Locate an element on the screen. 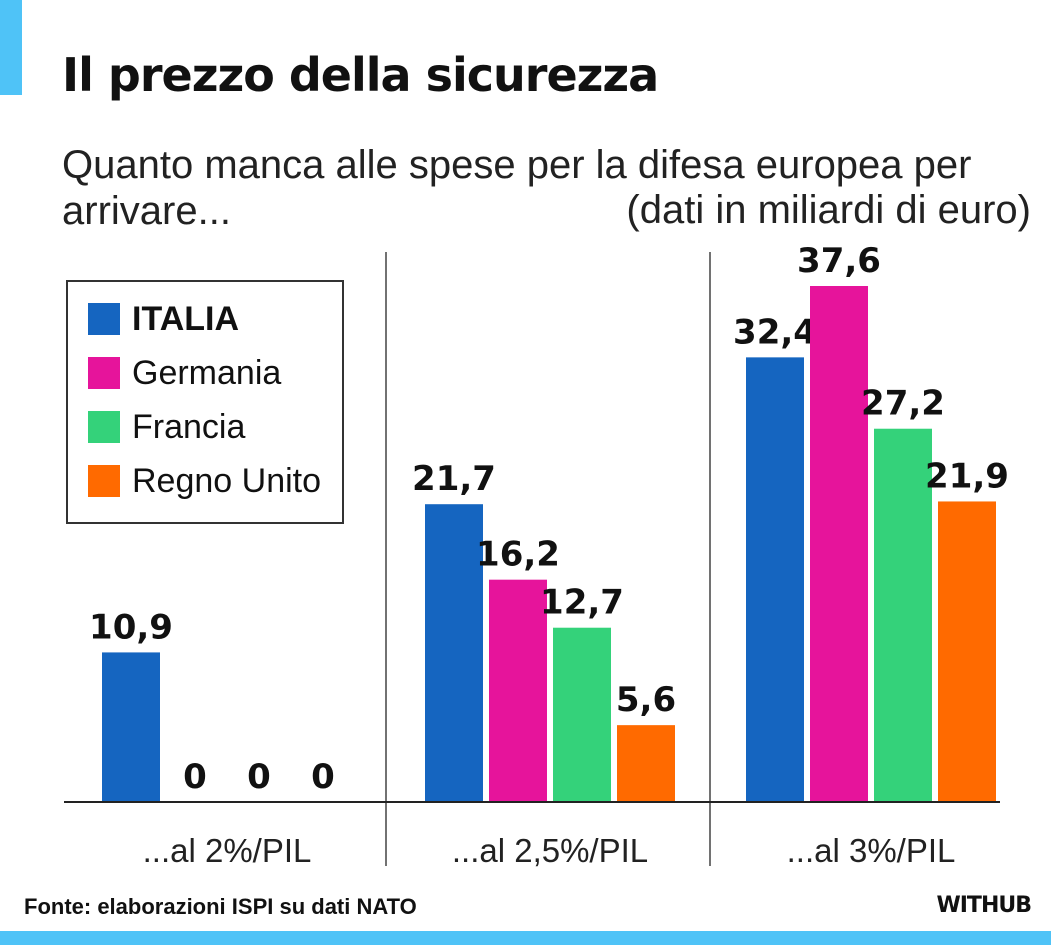 The height and width of the screenshot is (945, 1051). bar-value-label: 21,9 is located at coordinates (967, 476).